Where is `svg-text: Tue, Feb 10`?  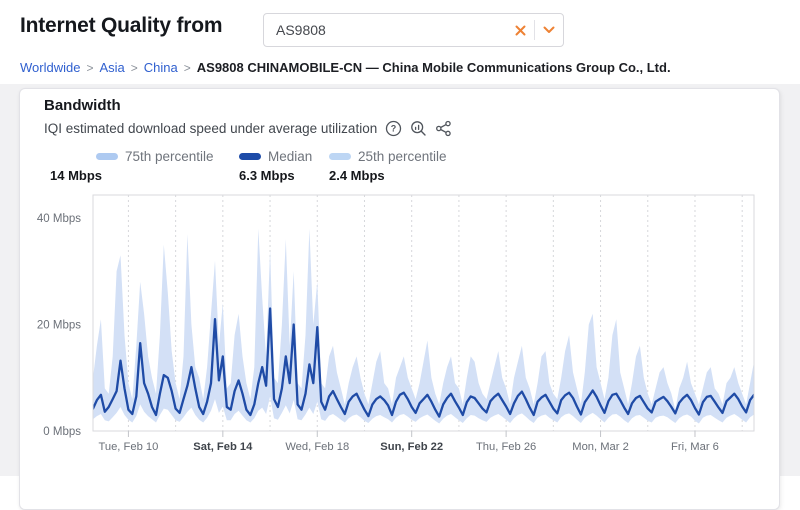 svg-text: Tue, Feb 10 is located at coordinates (128, 447).